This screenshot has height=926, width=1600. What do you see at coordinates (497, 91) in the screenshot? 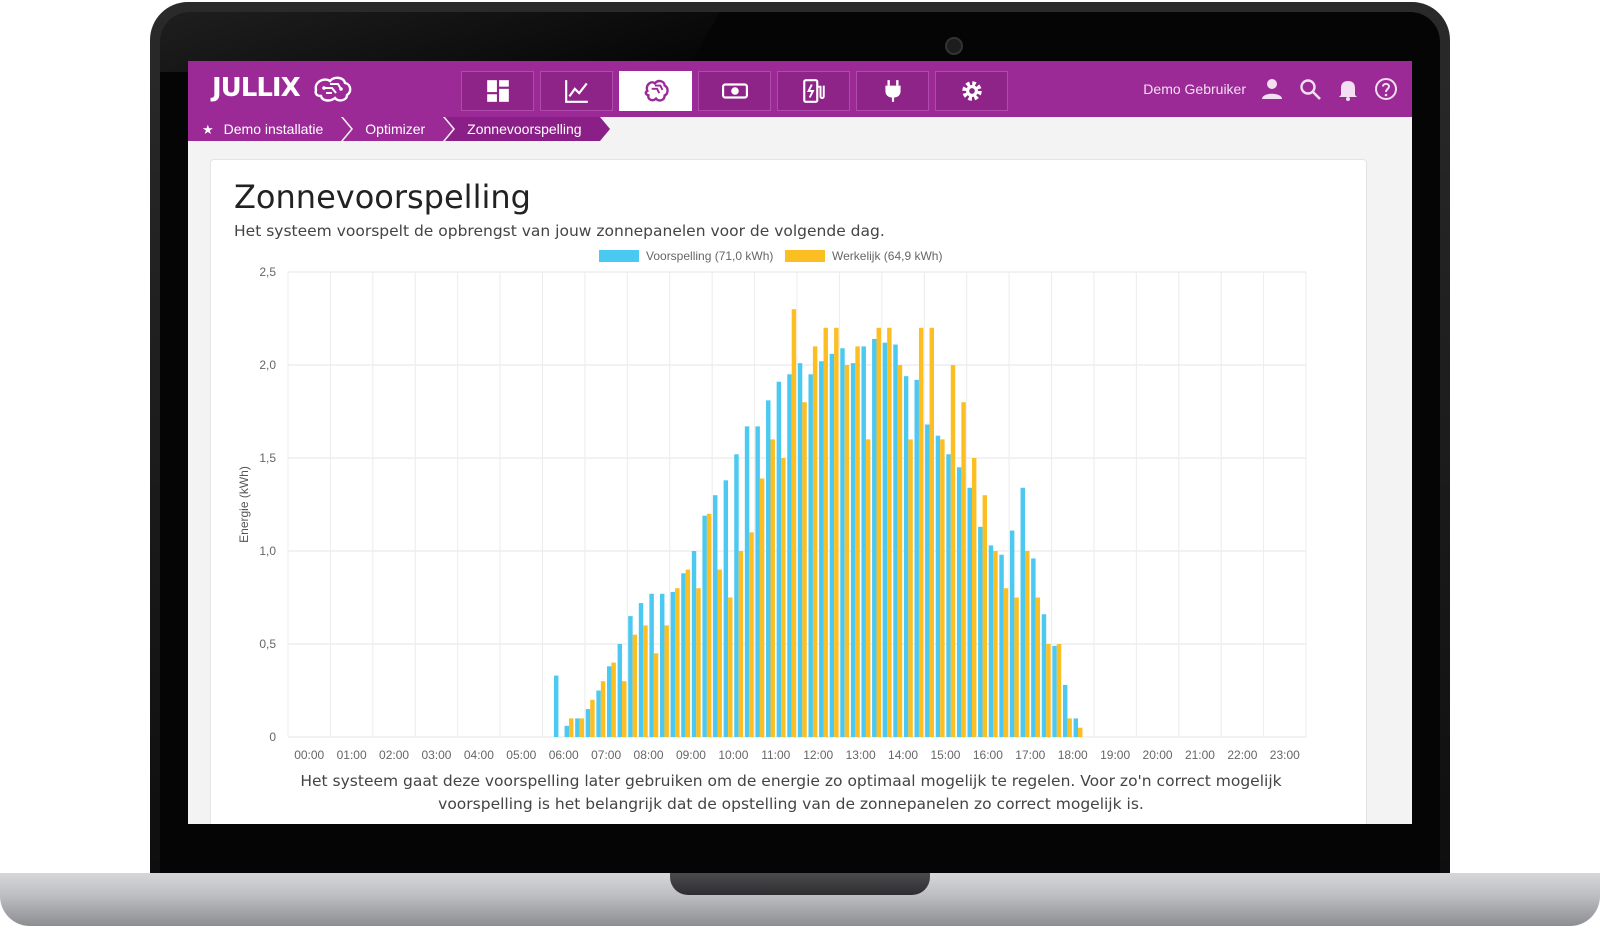
I see `nav-dashboard-button` at bounding box center [497, 91].